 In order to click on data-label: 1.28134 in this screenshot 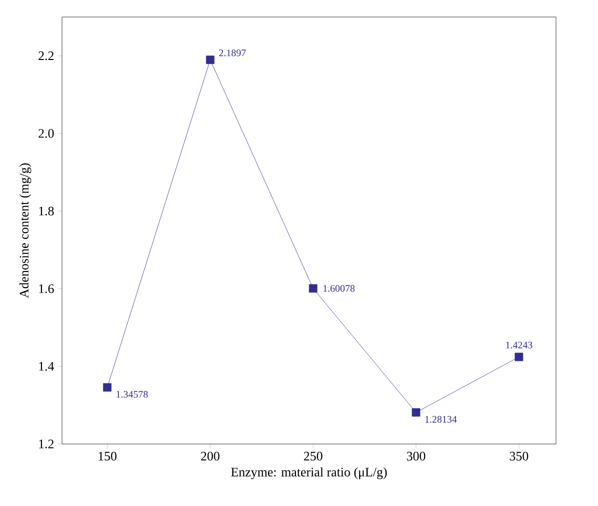, I will do `click(441, 419)`.